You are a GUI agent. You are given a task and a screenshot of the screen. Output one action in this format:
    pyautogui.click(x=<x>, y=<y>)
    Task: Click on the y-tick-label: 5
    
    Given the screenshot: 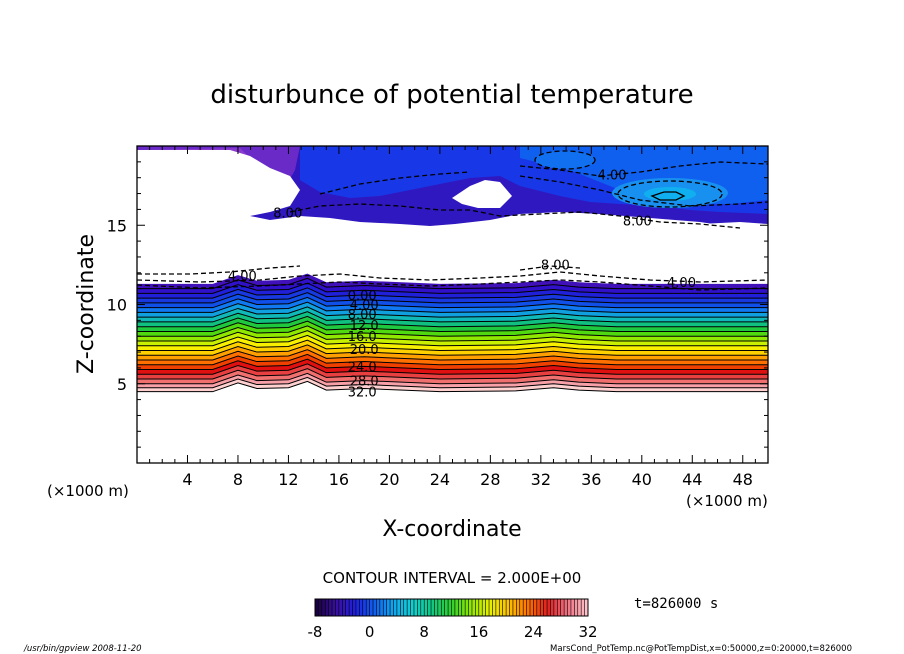 What is the action you would take?
    pyautogui.click(x=122, y=384)
    